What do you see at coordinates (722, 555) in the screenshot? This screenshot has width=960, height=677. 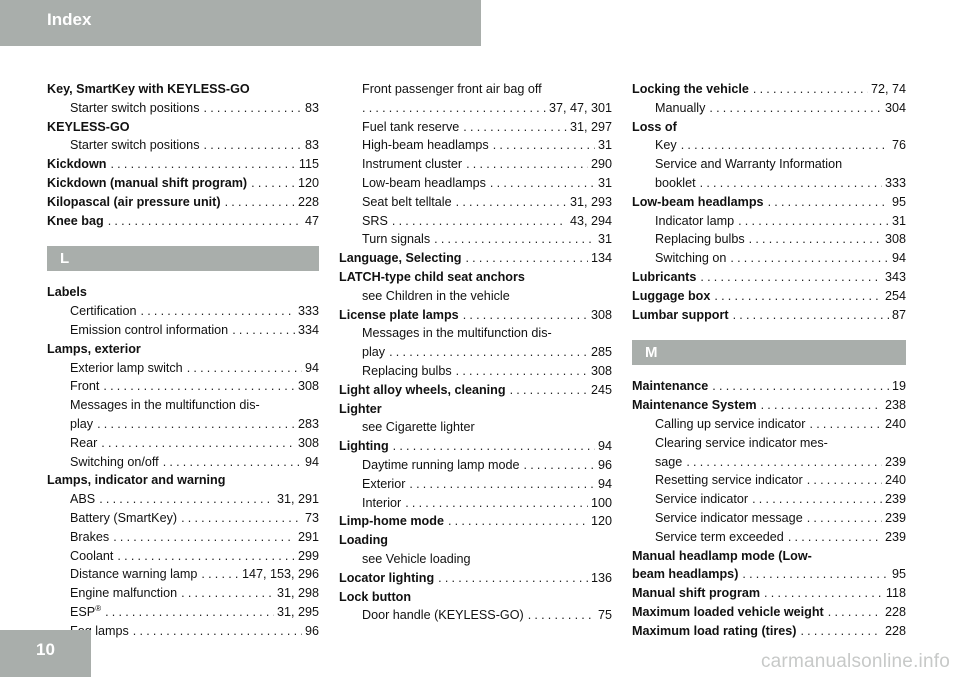 I see `term-label: Manual headlamp mode (Low-` at bounding box center [722, 555].